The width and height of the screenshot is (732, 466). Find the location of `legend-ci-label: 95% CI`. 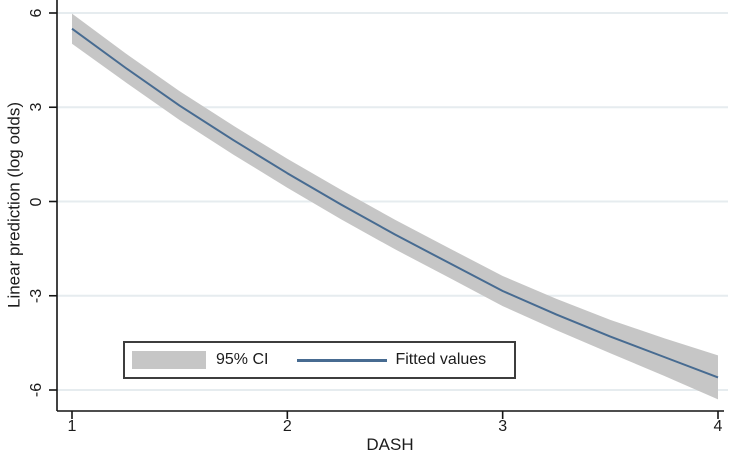

legend-ci-label: 95% CI is located at coordinates (242, 359).